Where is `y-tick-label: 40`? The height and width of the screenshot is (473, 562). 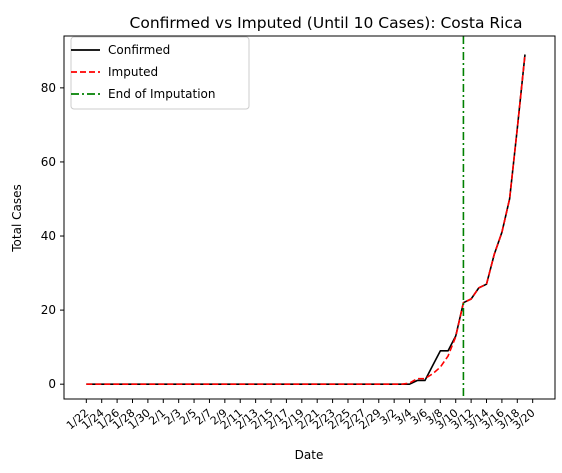
y-tick-label: 40 is located at coordinates (48, 236).